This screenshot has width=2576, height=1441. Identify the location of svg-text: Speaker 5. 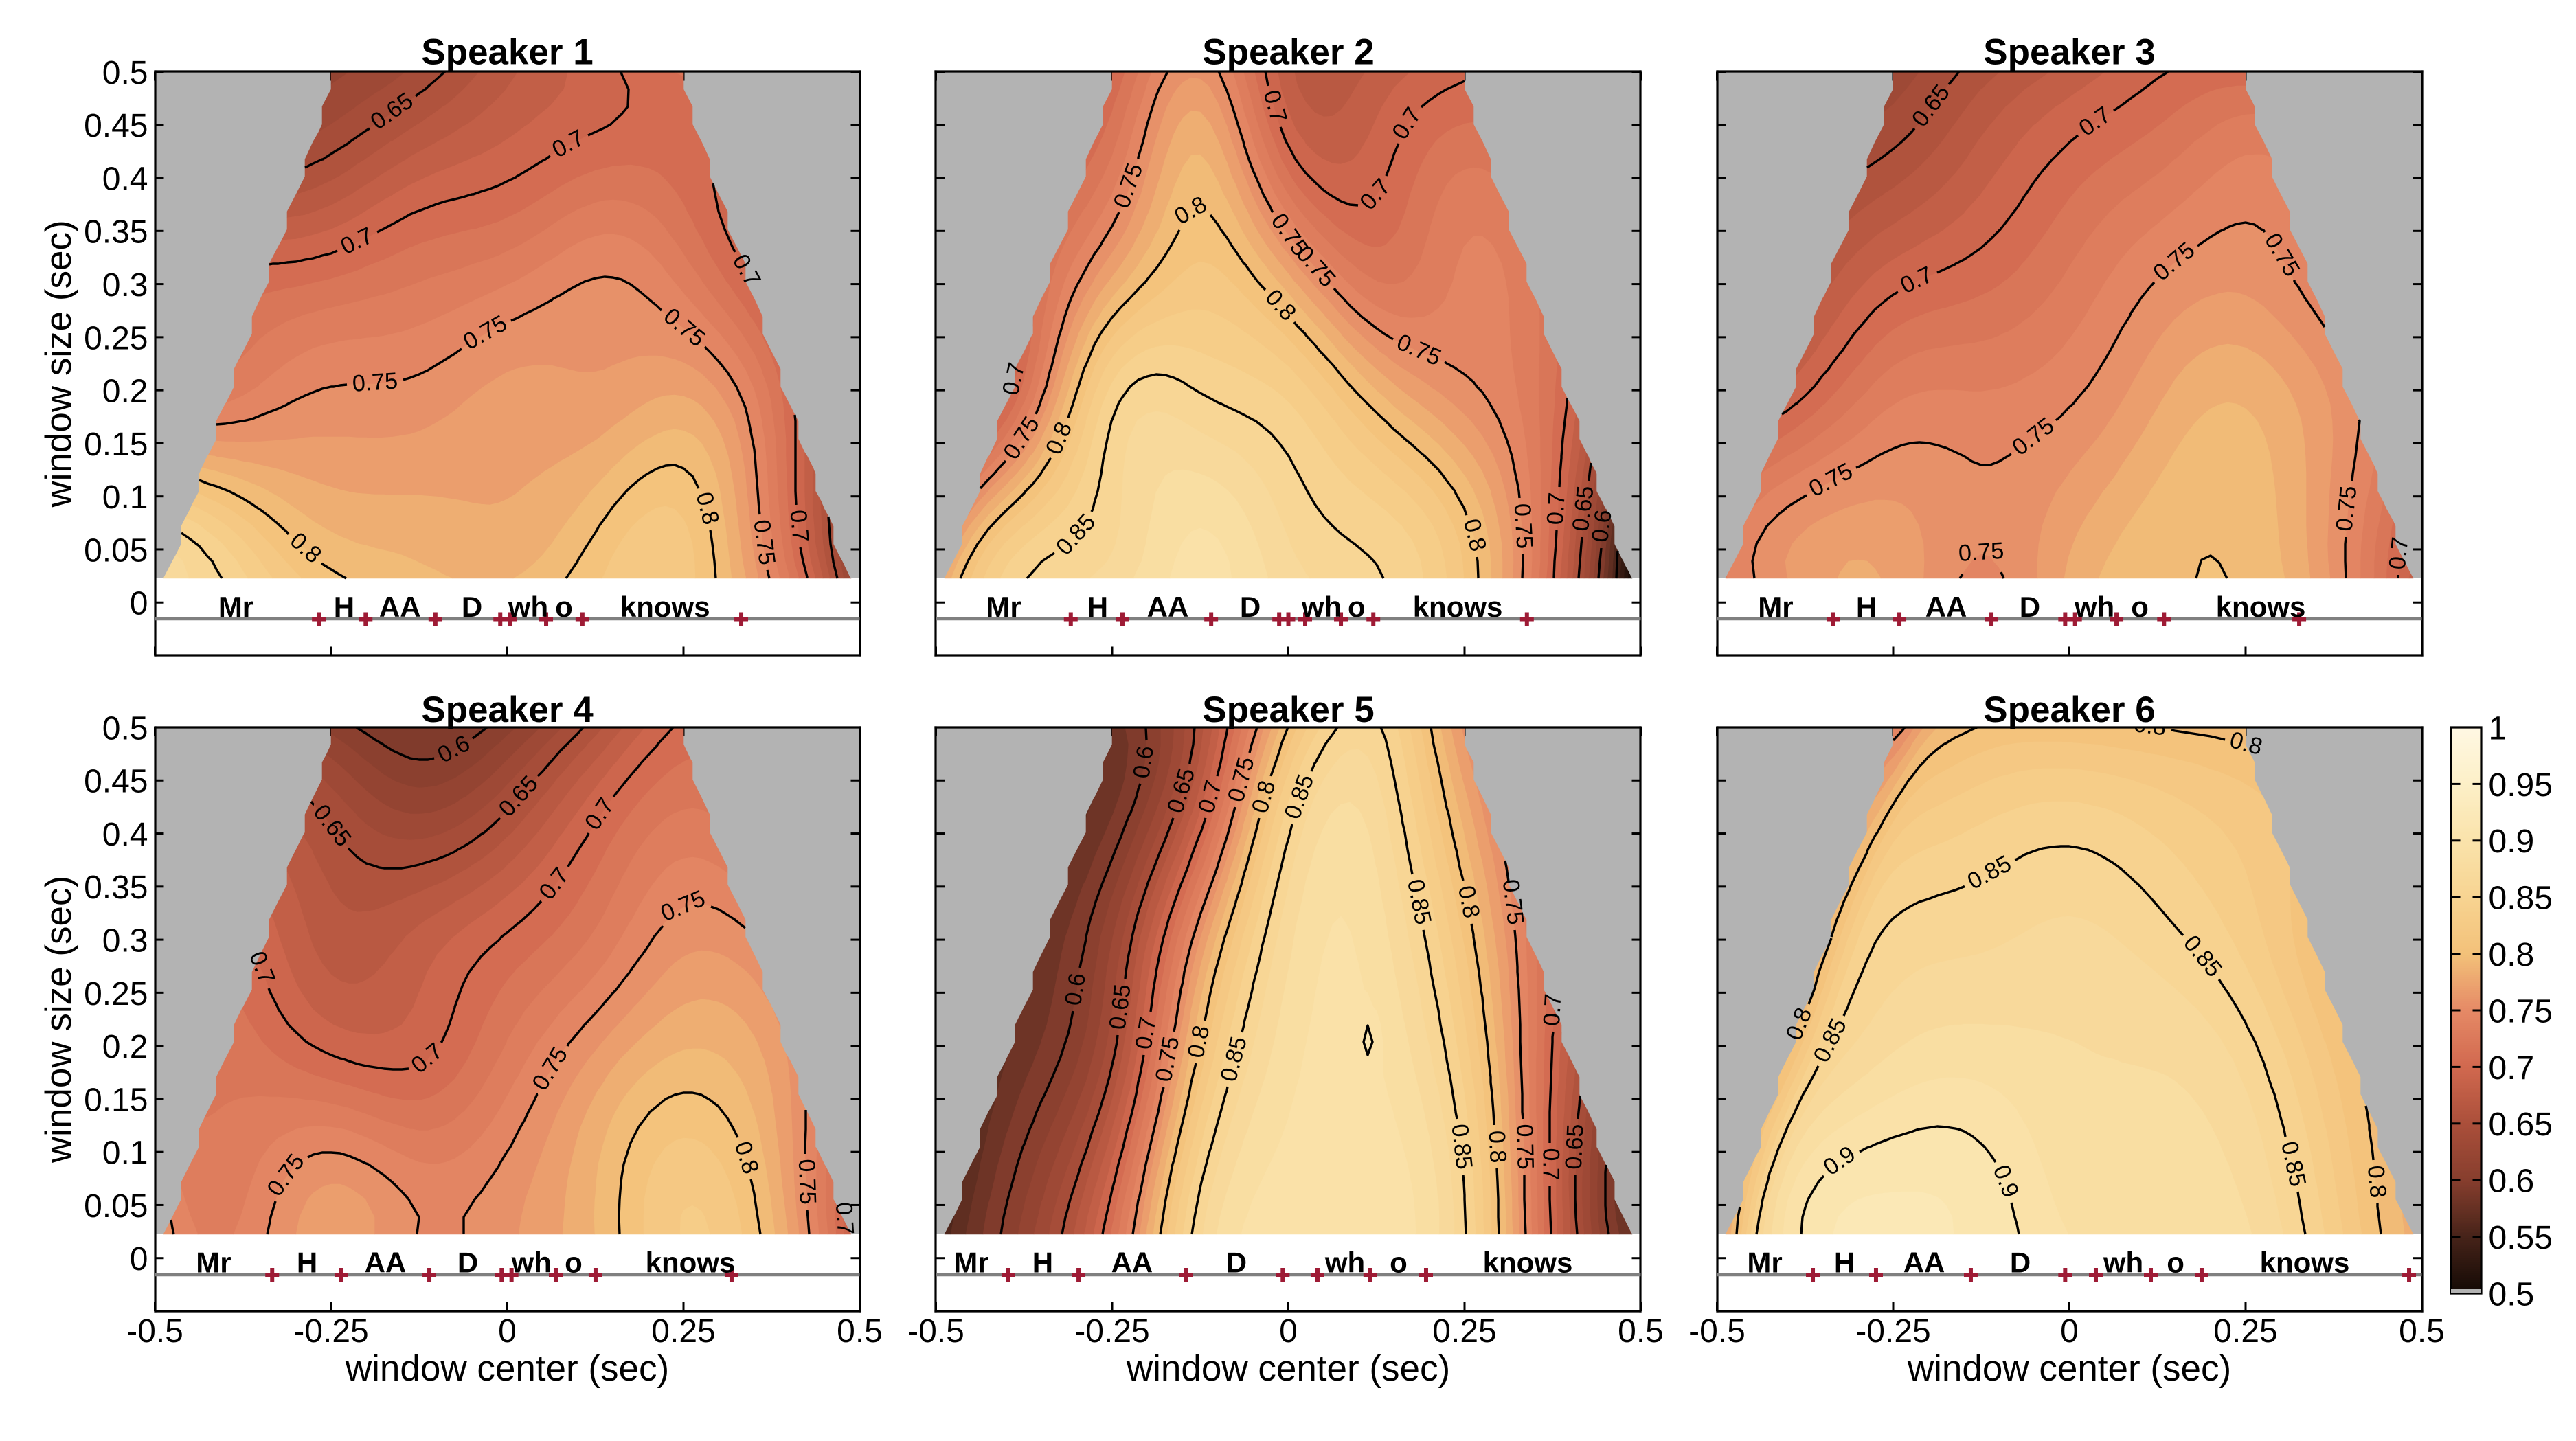
(1288, 710).